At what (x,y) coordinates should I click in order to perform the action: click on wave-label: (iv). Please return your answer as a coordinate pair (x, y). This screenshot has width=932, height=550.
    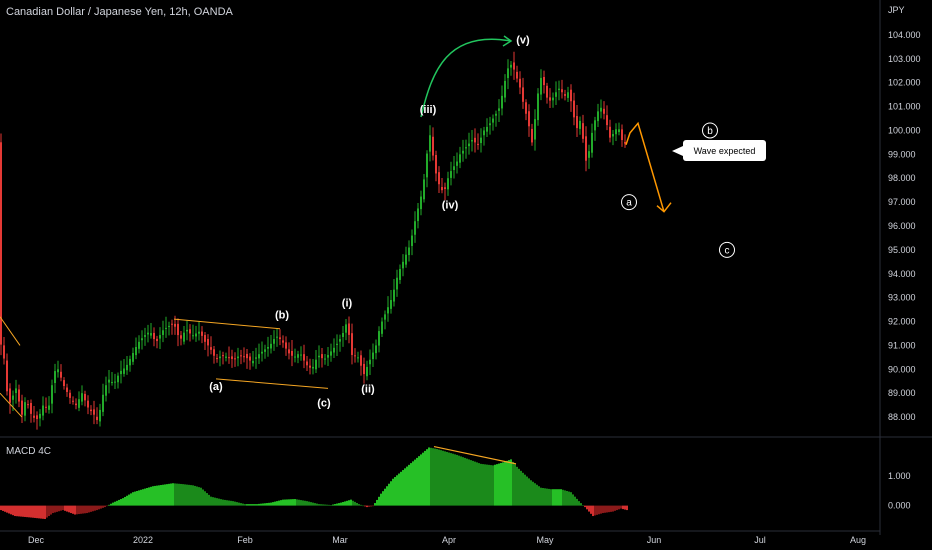
    Looking at the image, I should click on (450, 206).